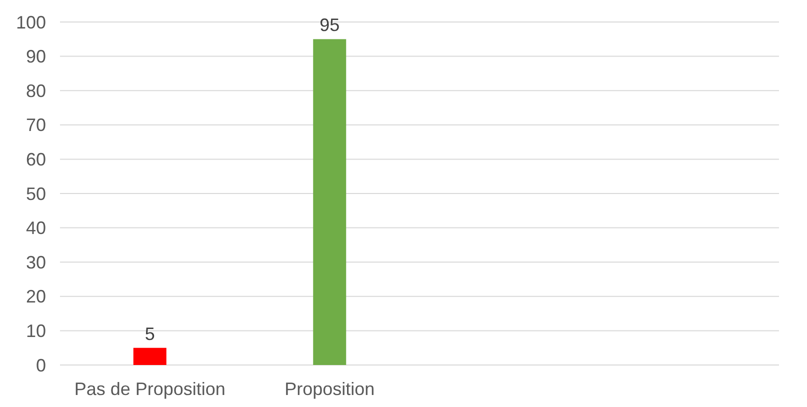  What do you see at coordinates (31, 22) in the screenshot?
I see `y-tick-label: 100` at bounding box center [31, 22].